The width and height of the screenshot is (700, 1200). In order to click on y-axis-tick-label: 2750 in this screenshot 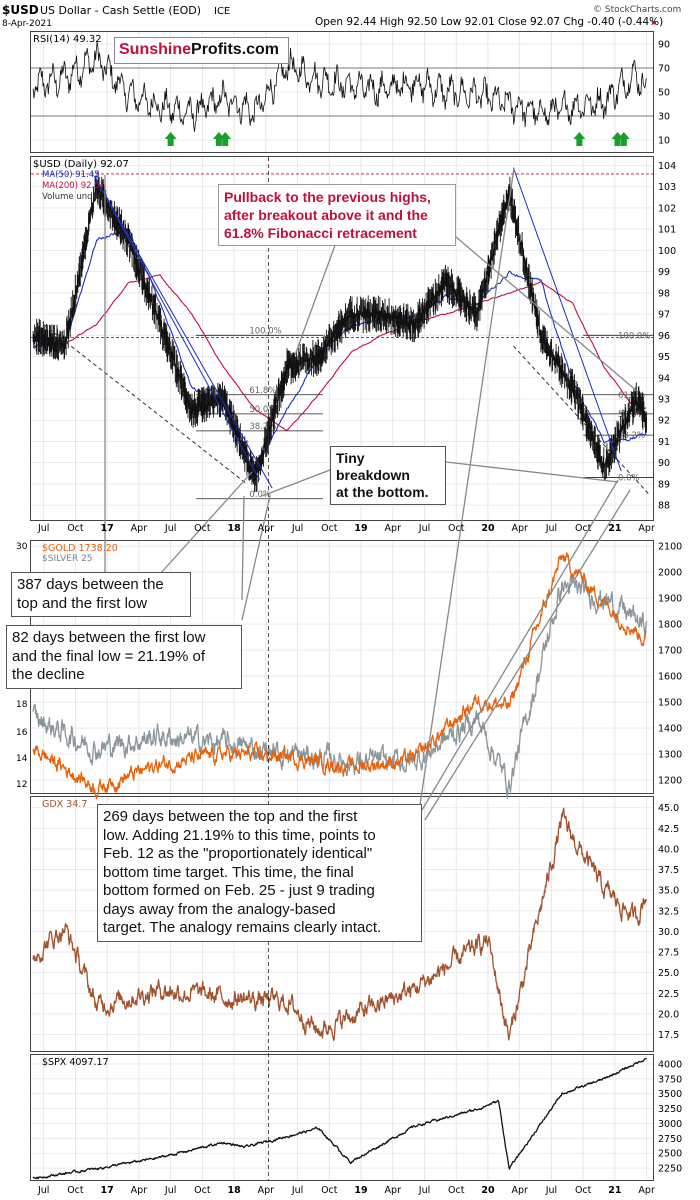, I will do `click(670, 1139)`.